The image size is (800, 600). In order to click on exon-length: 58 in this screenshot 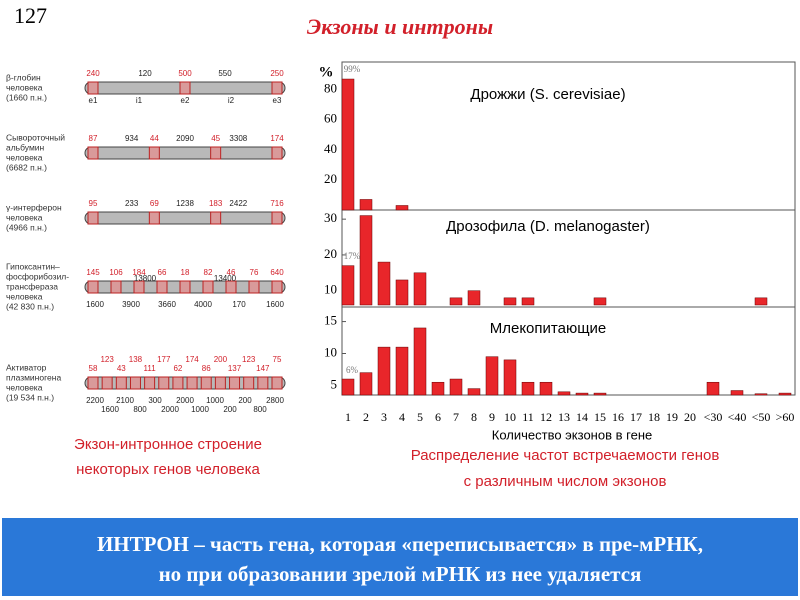, I will do `click(93, 368)`.